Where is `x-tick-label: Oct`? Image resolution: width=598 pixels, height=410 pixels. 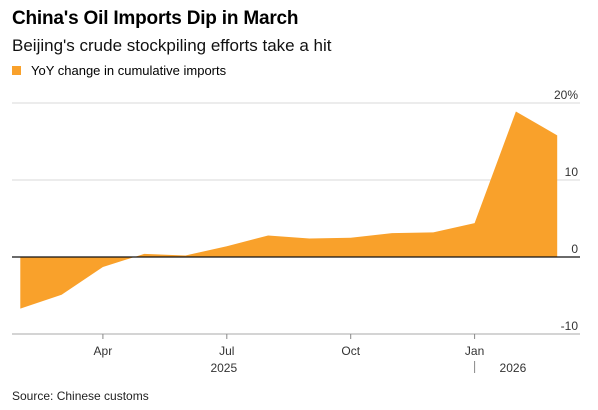 x-tick-label: Oct is located at coordinates (350, 351).